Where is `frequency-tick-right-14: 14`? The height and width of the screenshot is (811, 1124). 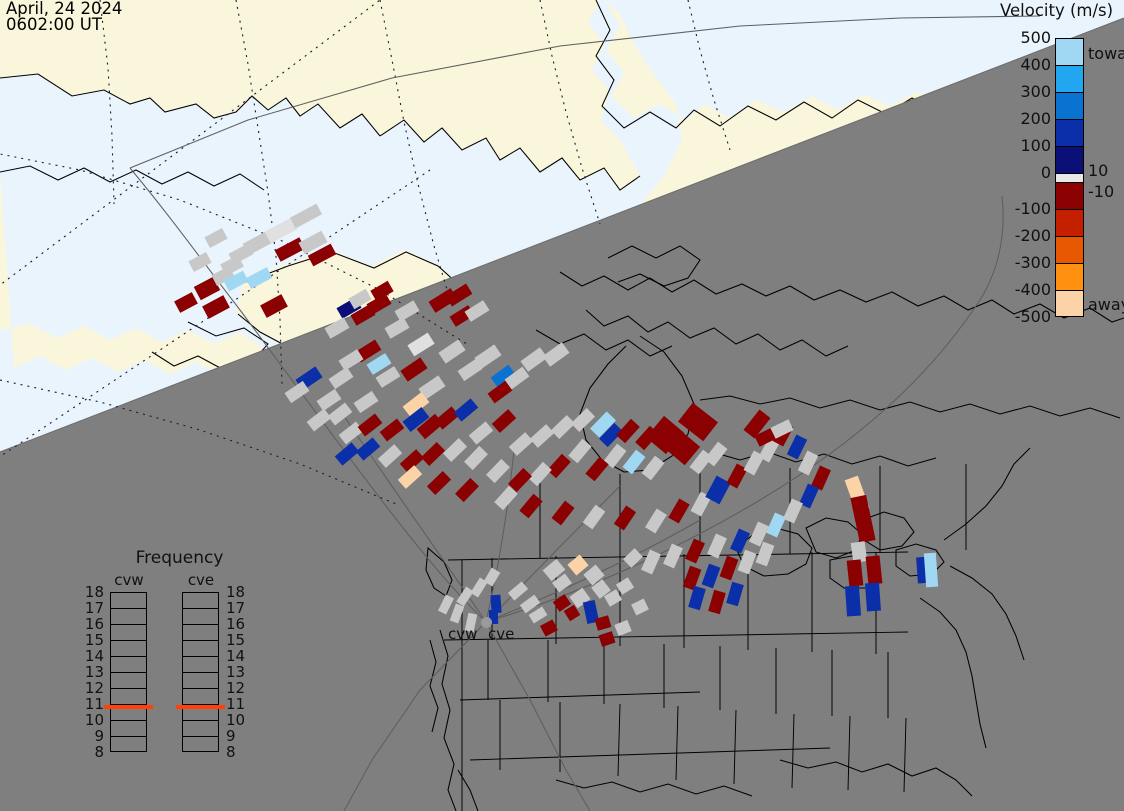 frequency-tick-right-14: 14 is located at coordinates (236, 656).